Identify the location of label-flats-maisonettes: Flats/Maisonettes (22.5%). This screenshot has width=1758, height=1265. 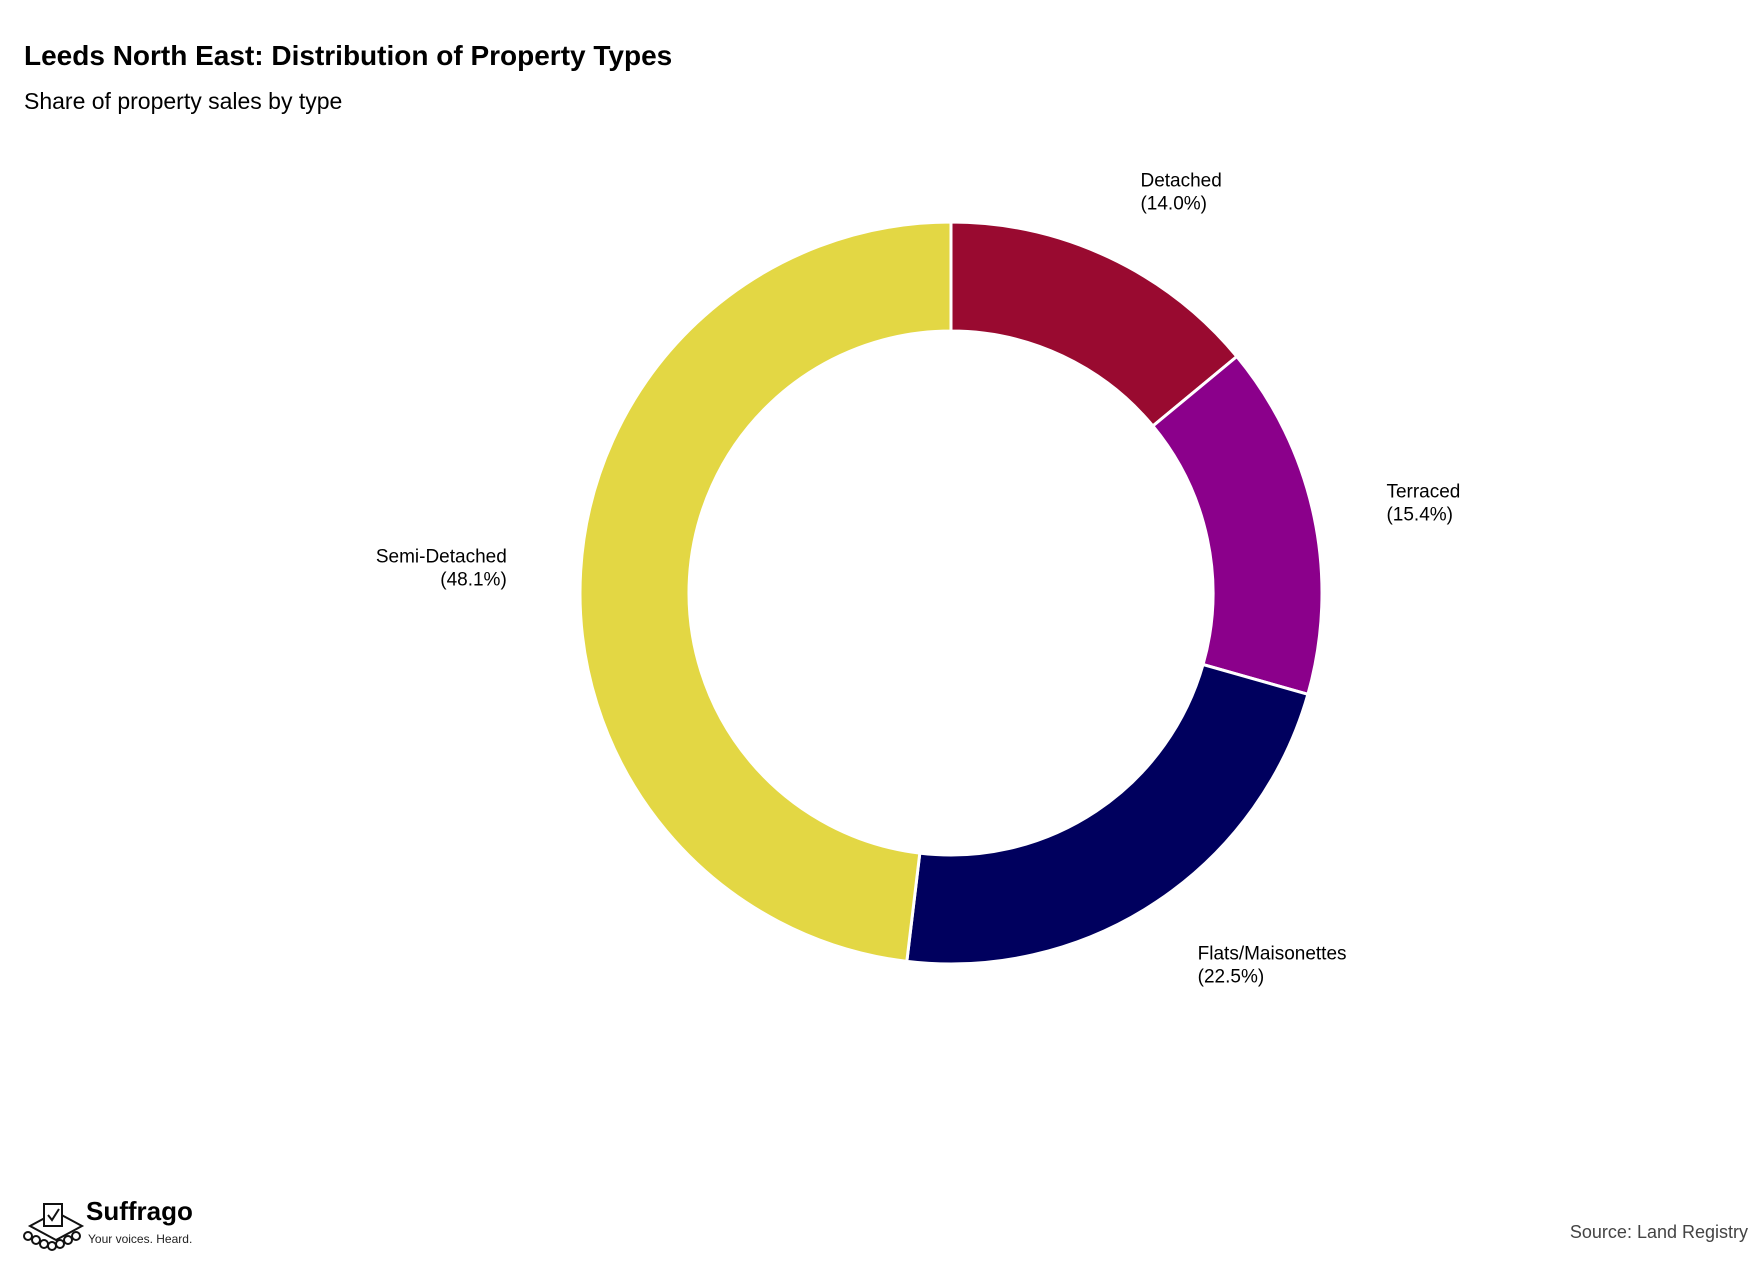
(1272, 965).